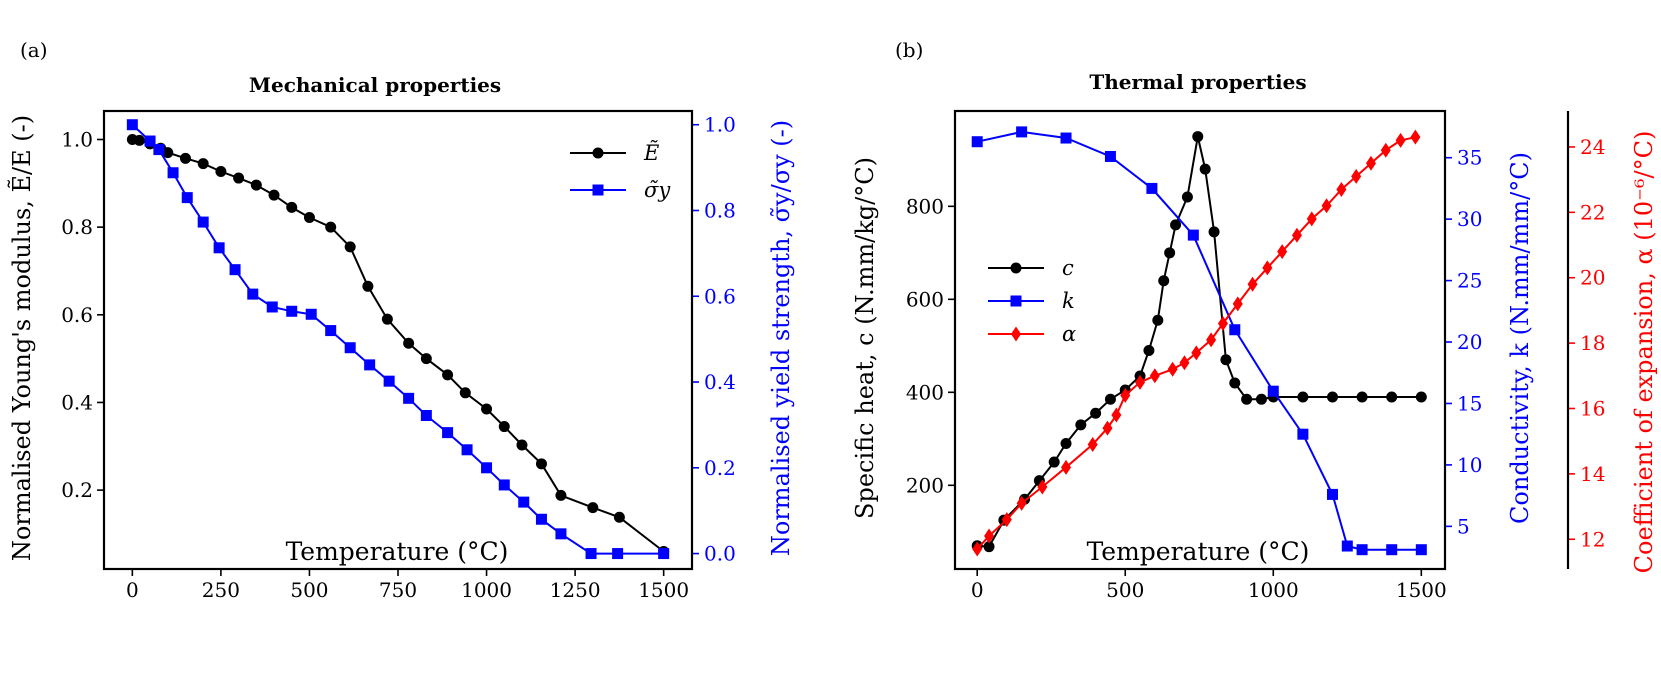 This screenshot has height=689, width=1661. What do you see at coordinates (1592, 474) in the screenshot?
I see `y3-tick-label-1-1: 14` at bounding box center [1592, 474].